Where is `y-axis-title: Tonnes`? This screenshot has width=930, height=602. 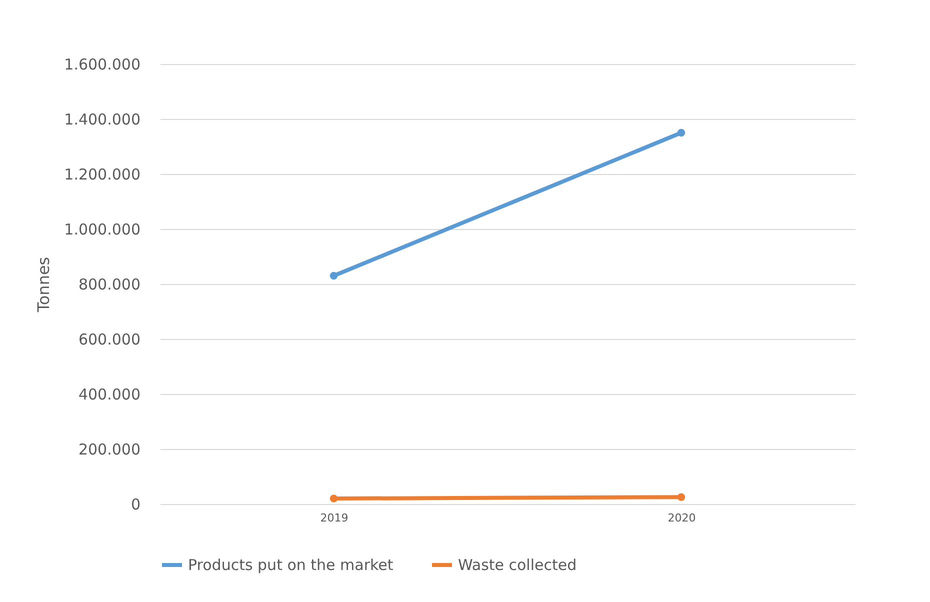
y-axis-title: Tonnes is located at coordinates (44, 285).